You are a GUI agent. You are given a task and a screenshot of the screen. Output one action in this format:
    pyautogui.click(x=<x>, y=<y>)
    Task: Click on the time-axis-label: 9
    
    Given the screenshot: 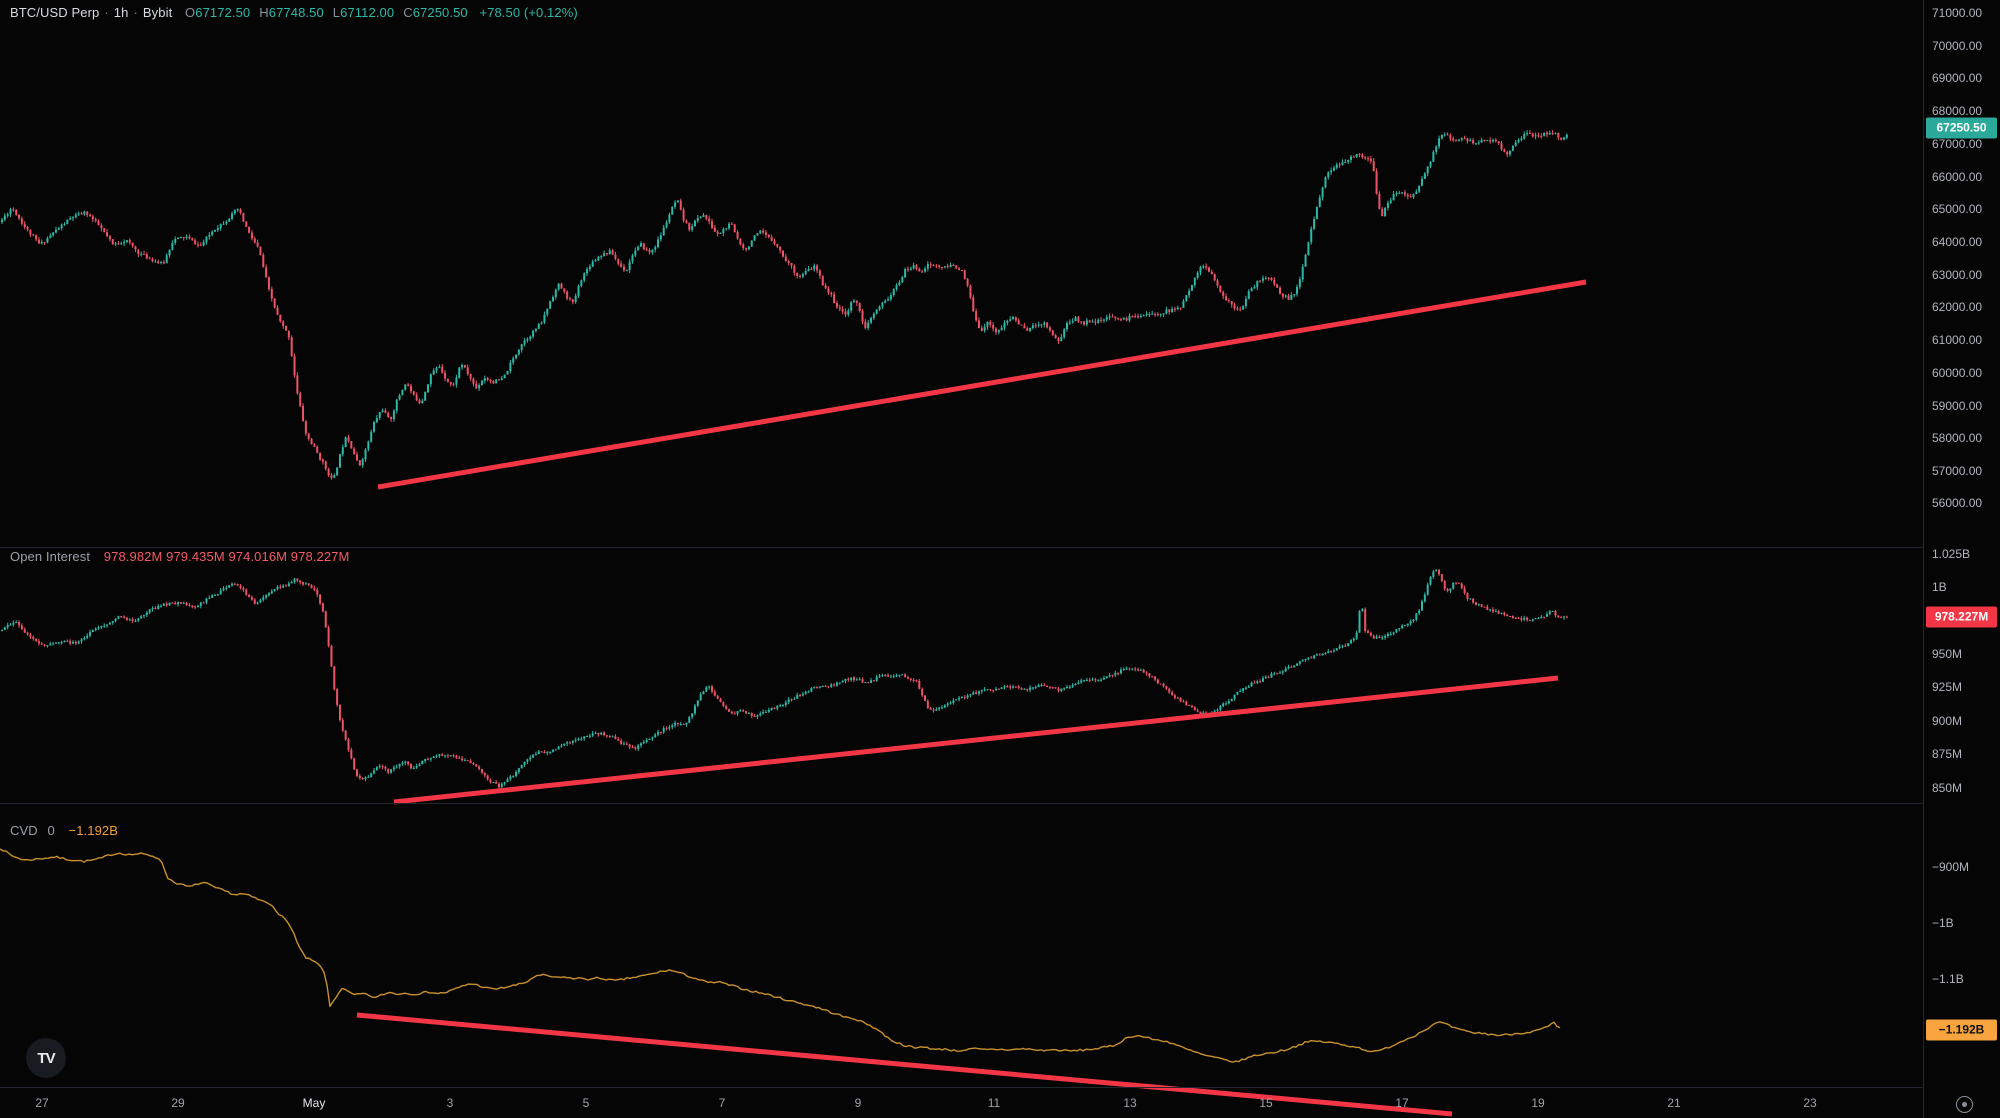 What is the action you would take?
    pyautogui.click(x=858, y=1103)
    